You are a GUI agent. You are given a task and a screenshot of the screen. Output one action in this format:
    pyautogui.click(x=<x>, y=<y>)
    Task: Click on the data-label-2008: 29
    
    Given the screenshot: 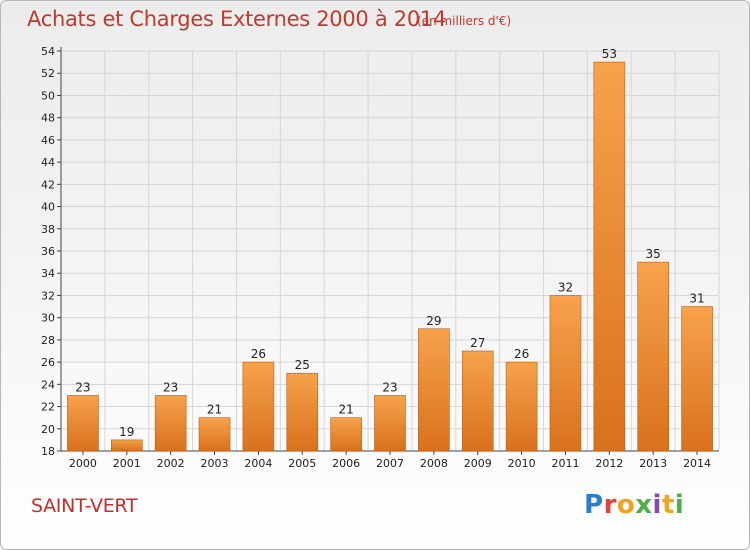 What is the action you would take?
    pyautogui.click(x=433, y=321)
    